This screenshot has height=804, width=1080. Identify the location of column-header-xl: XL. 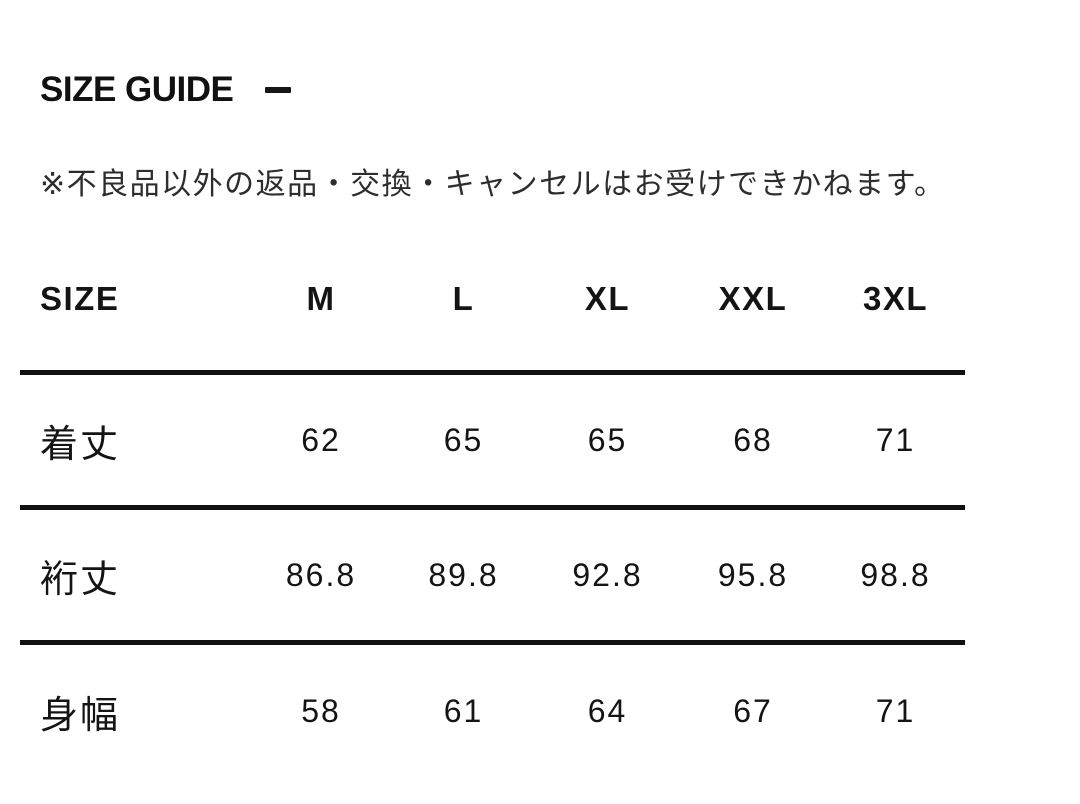
(607, 322).